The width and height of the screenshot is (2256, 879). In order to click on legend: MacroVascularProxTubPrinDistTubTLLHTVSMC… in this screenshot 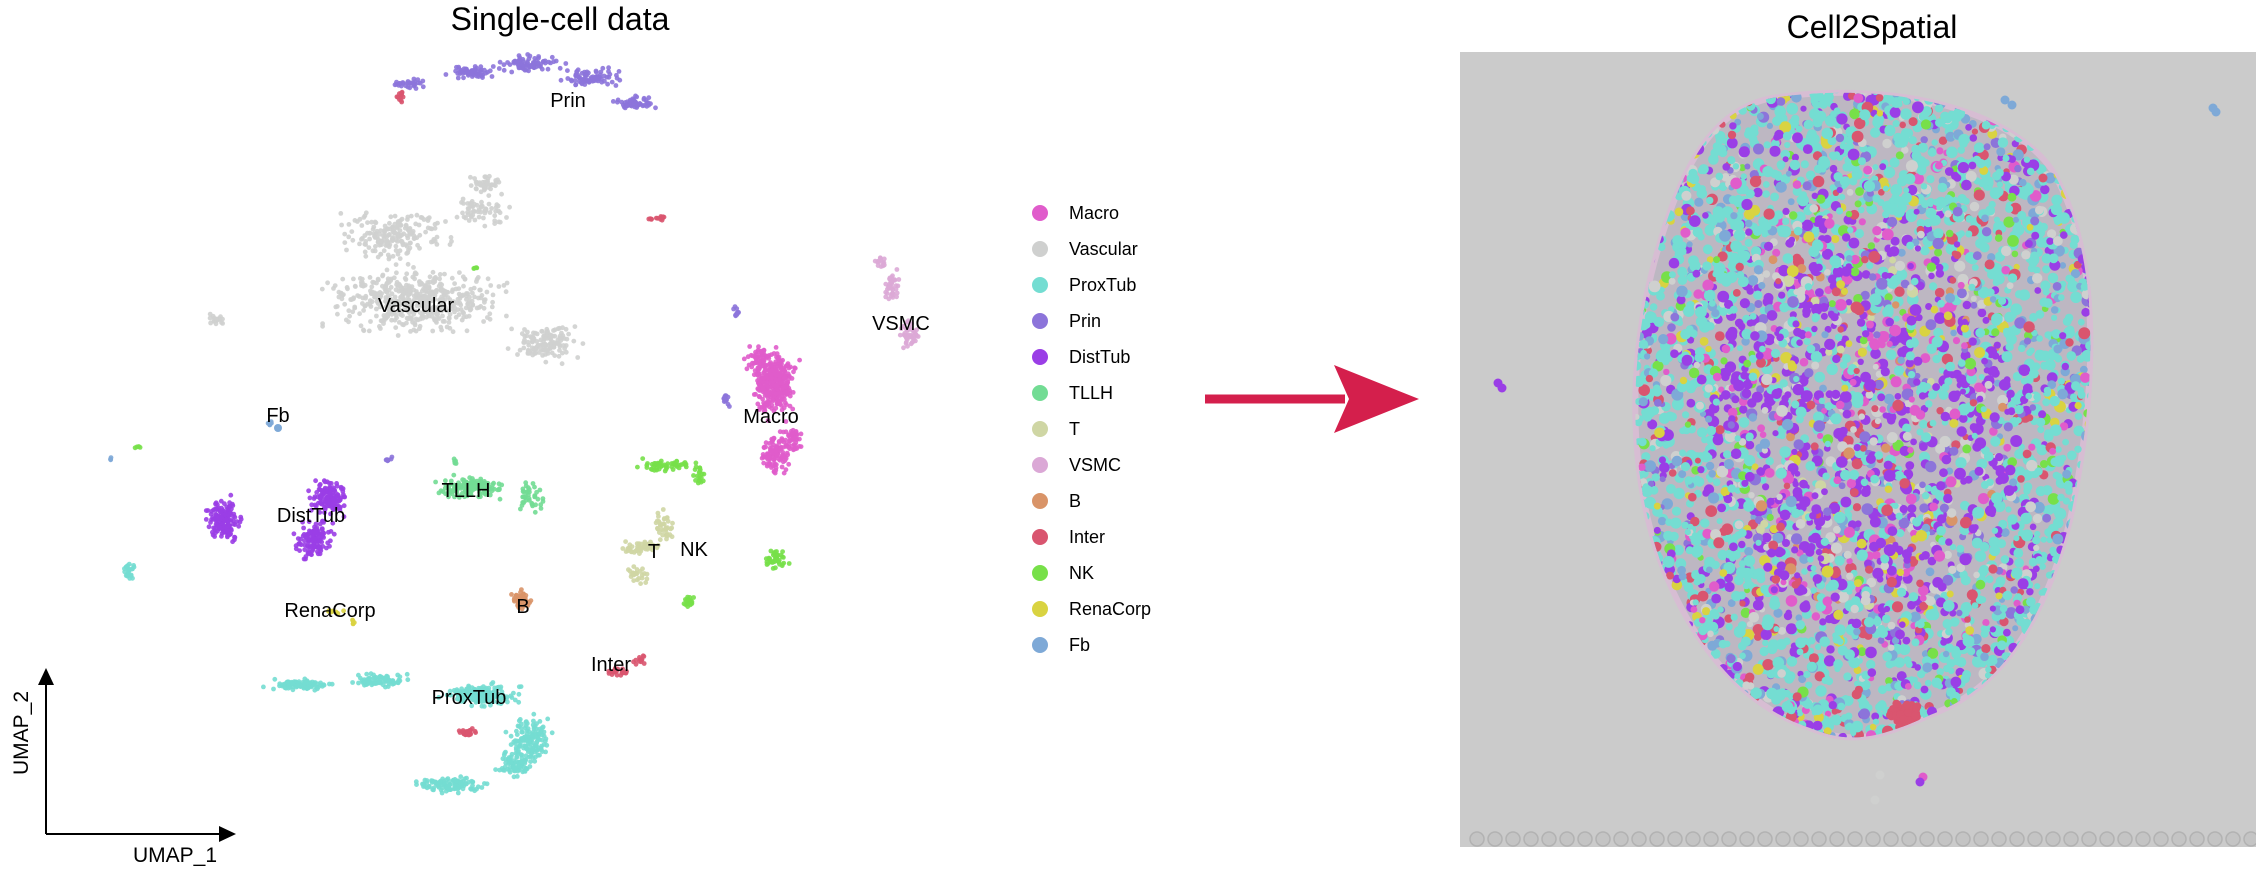, I will do `click(1091, 429)`.